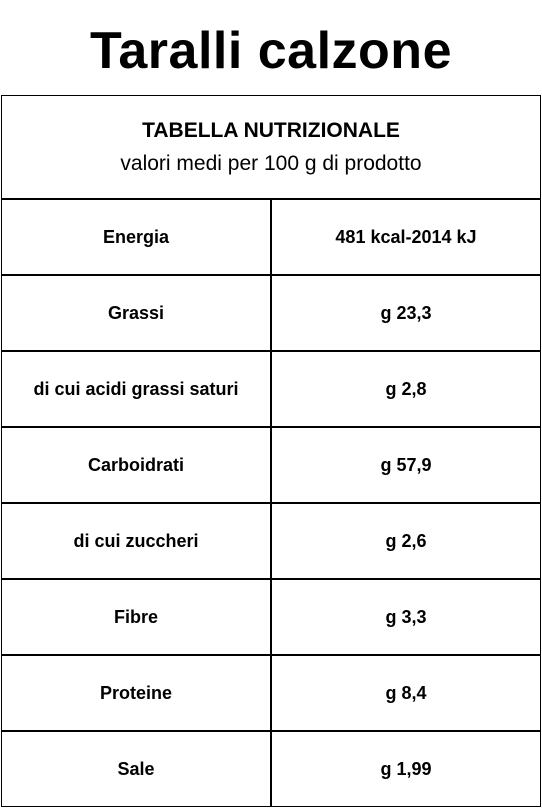  Describe the element at coordinates (406, 693) in the screenshot. I see `nutrient-value: g 8,4` at that location.